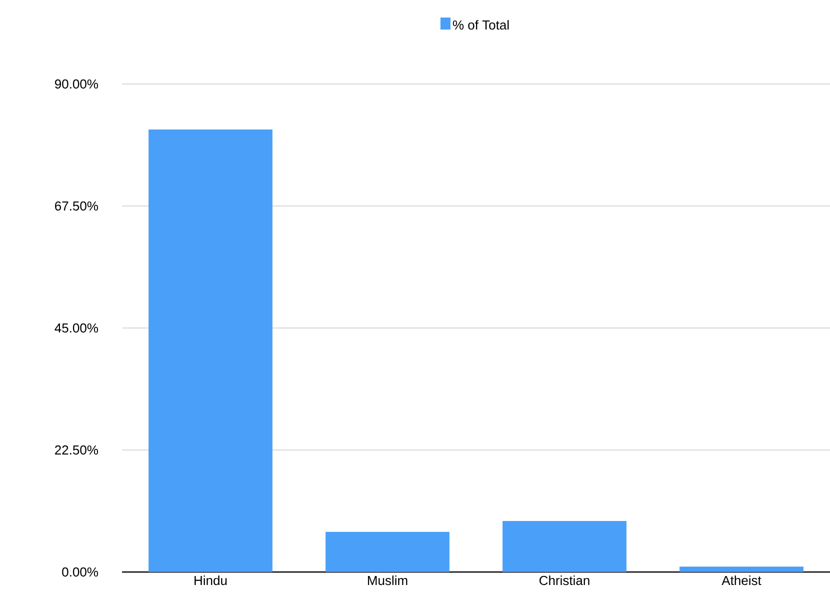 Image resolution: width=830 pixels, height=603 pixels. What do you see at coordinates (388, 581) in the screenshot?
I see `x-tick-label: Muslim` at bounding box center [388, 581].